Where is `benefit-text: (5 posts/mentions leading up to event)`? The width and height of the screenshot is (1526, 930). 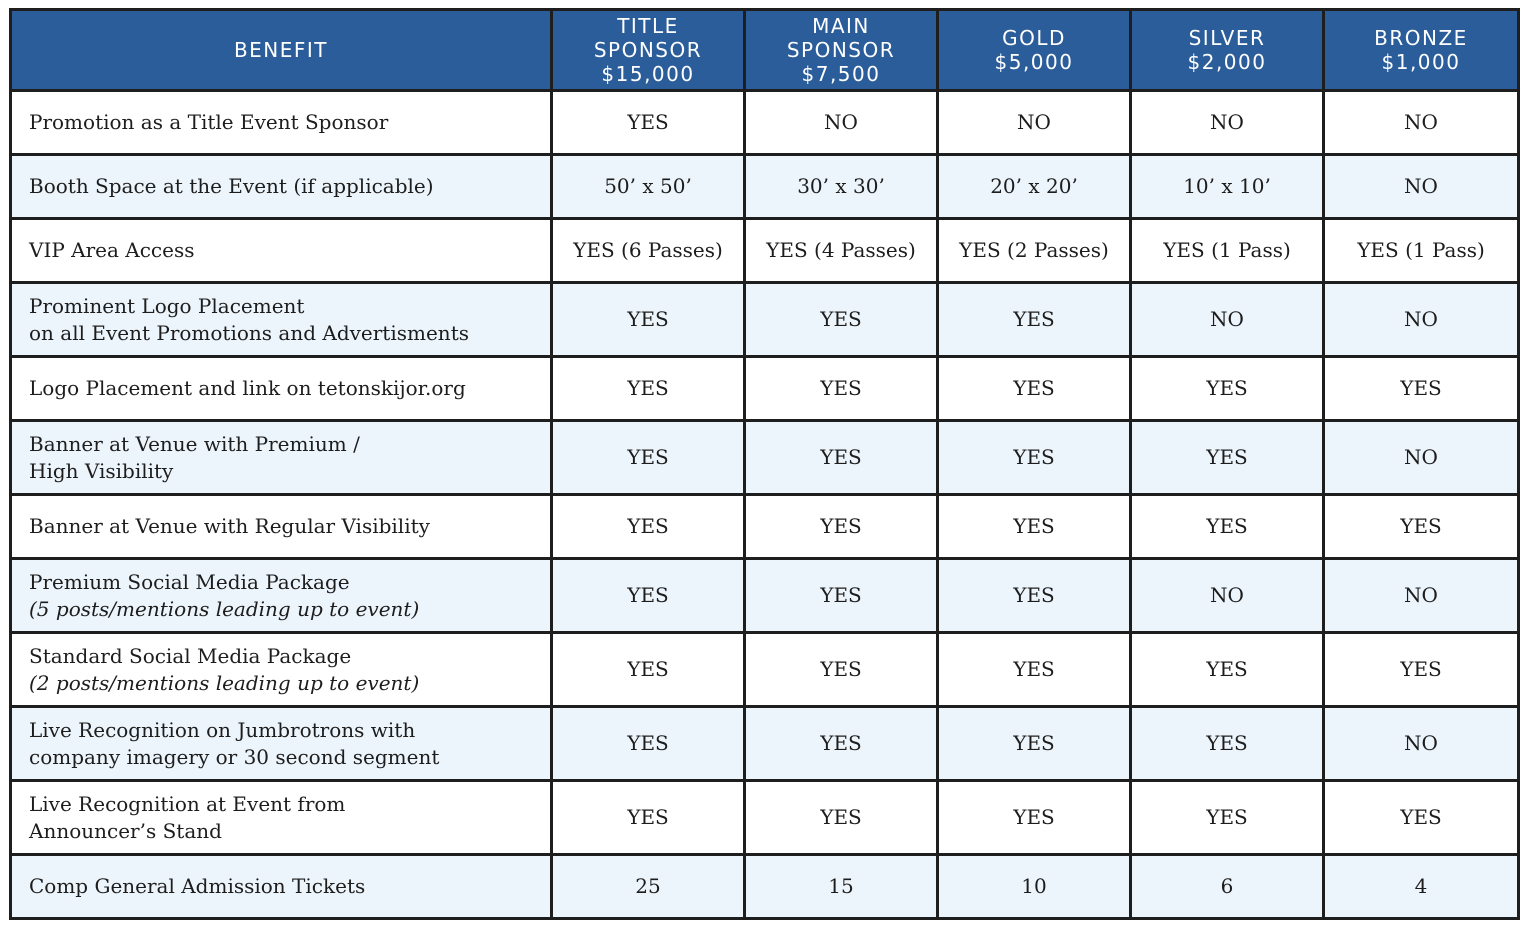 benefit-text: (5 posts/mentions leading up to event) is located at coordinates (224, 608).